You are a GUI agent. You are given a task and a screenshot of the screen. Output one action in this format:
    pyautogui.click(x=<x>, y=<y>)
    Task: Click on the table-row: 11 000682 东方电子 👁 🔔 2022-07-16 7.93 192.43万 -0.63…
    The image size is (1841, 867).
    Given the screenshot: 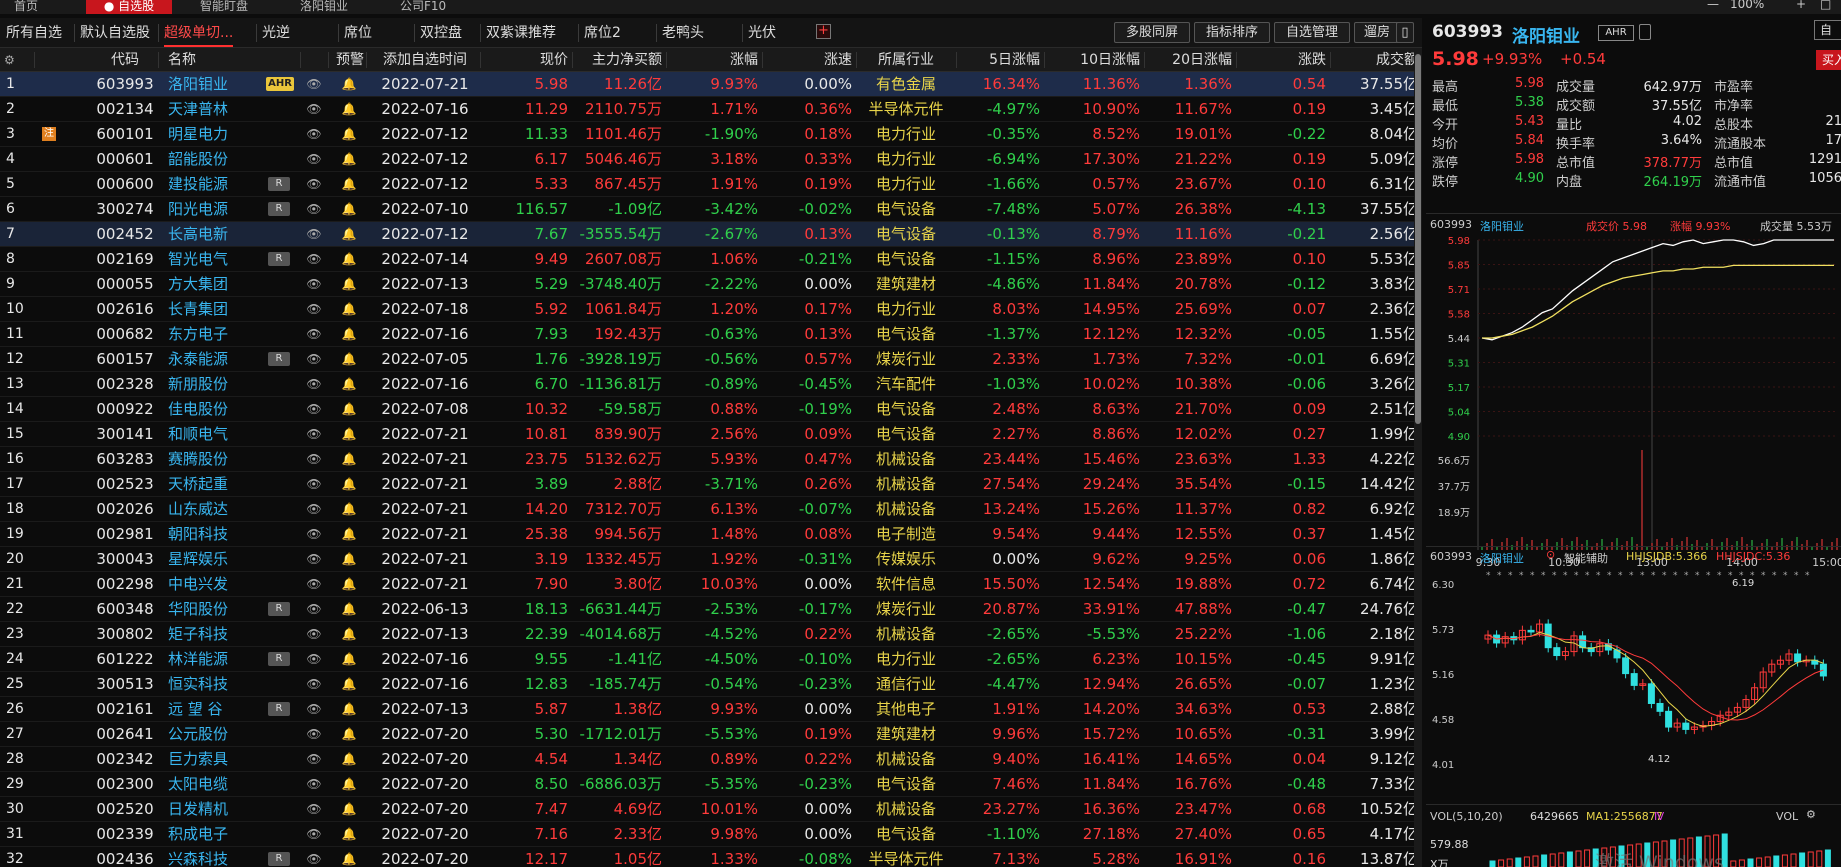 What is the action you would take?
    pyautogui.click(x=711, y=334)
    